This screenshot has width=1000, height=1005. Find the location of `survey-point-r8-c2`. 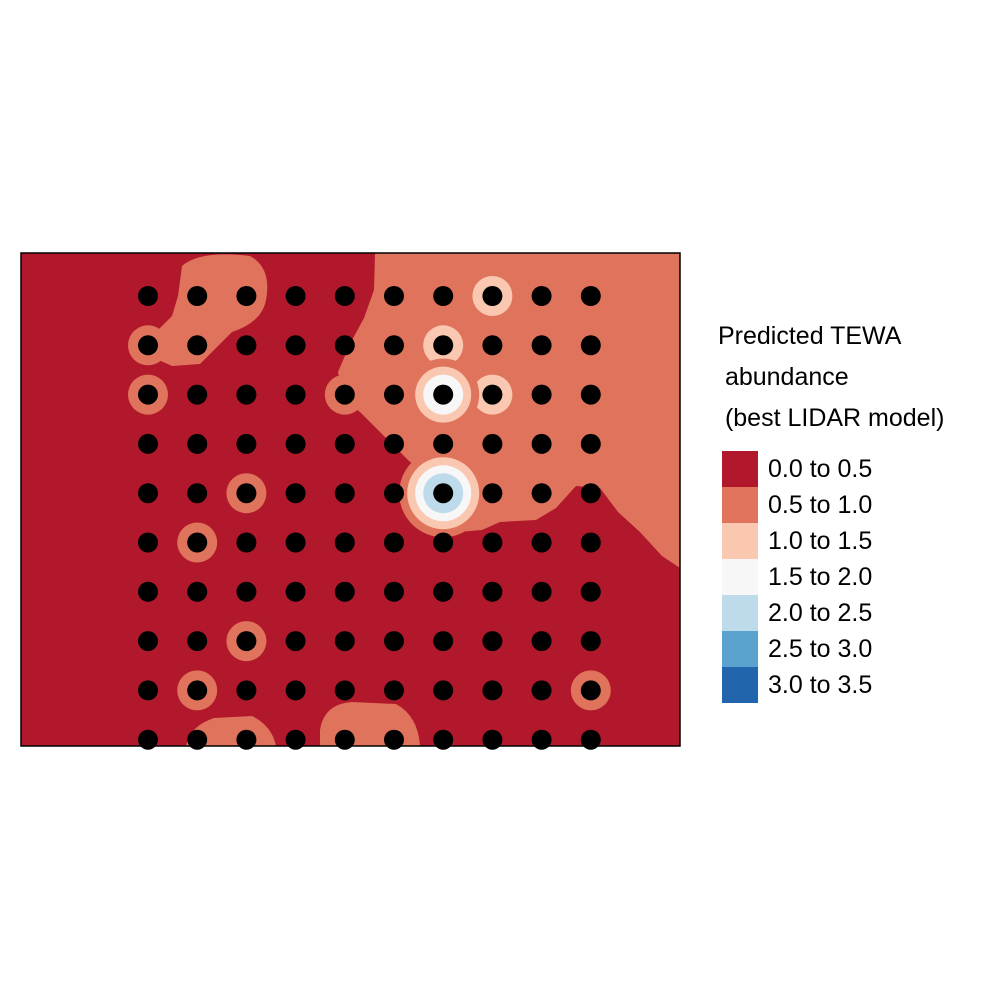

survey-point-r8-c2 is located at coordinates (197, 641).